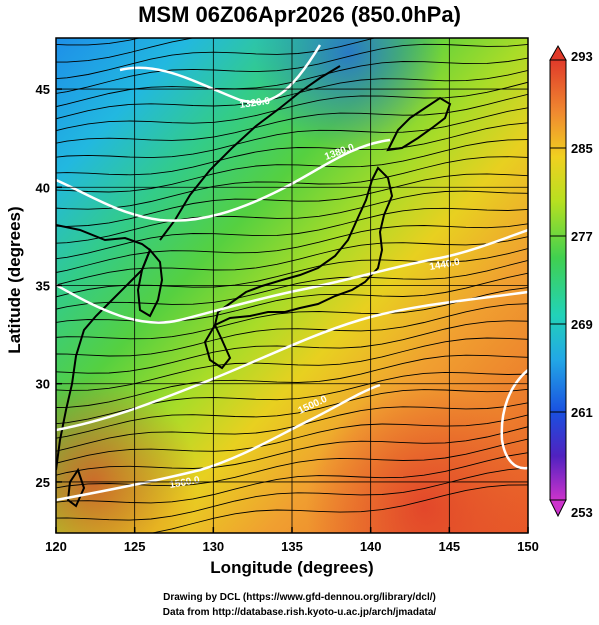 The width and height of the screenshot is (599, 625). Describe the element at coordinates (135, 546) in the screenshot. I see `x-tick-label: 125` at that location.